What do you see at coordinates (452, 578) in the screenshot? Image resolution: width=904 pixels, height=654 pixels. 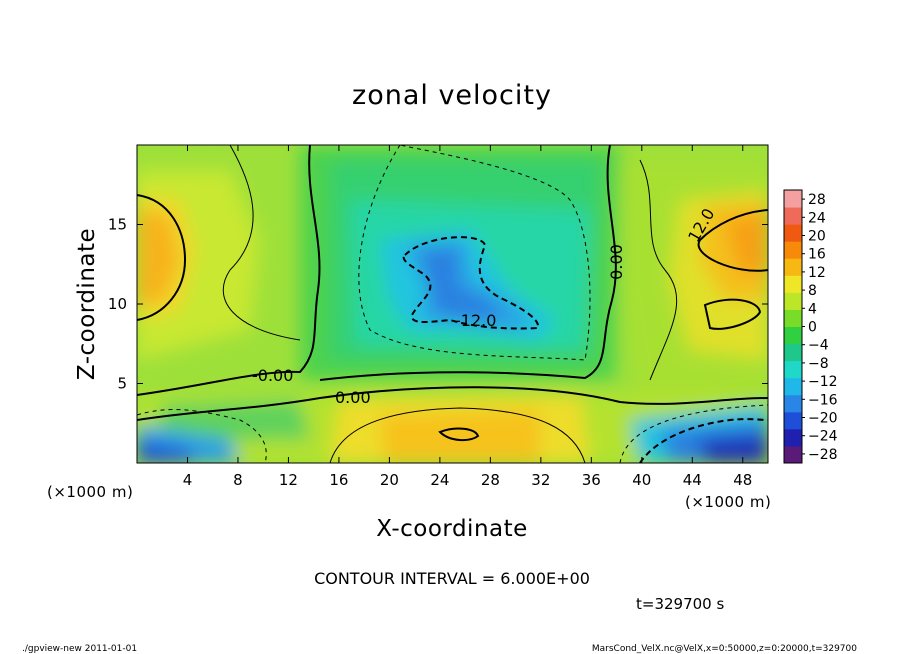 I see `contour-interval-text: CONTOUR INTERVAL = 6.000E+00` at bounding box center [452, 578].